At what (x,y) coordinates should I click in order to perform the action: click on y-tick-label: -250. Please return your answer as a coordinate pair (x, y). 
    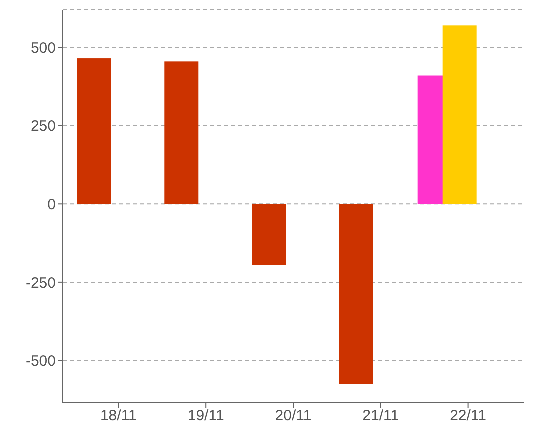
    Looking at the image, I should click on (41, 283).